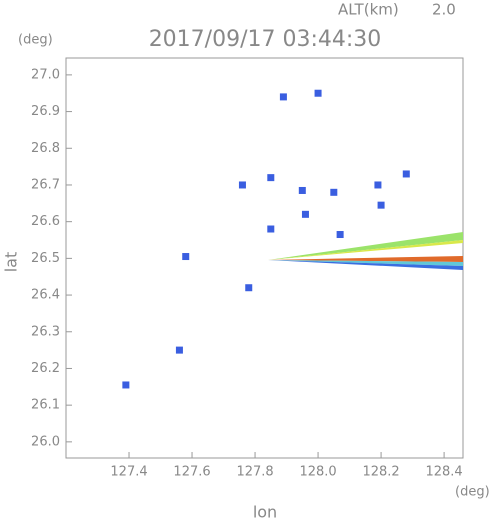  Describe the element at coordinates (45, 74) in the screenshot. I see `y-tick-label: 27.0` at that location.